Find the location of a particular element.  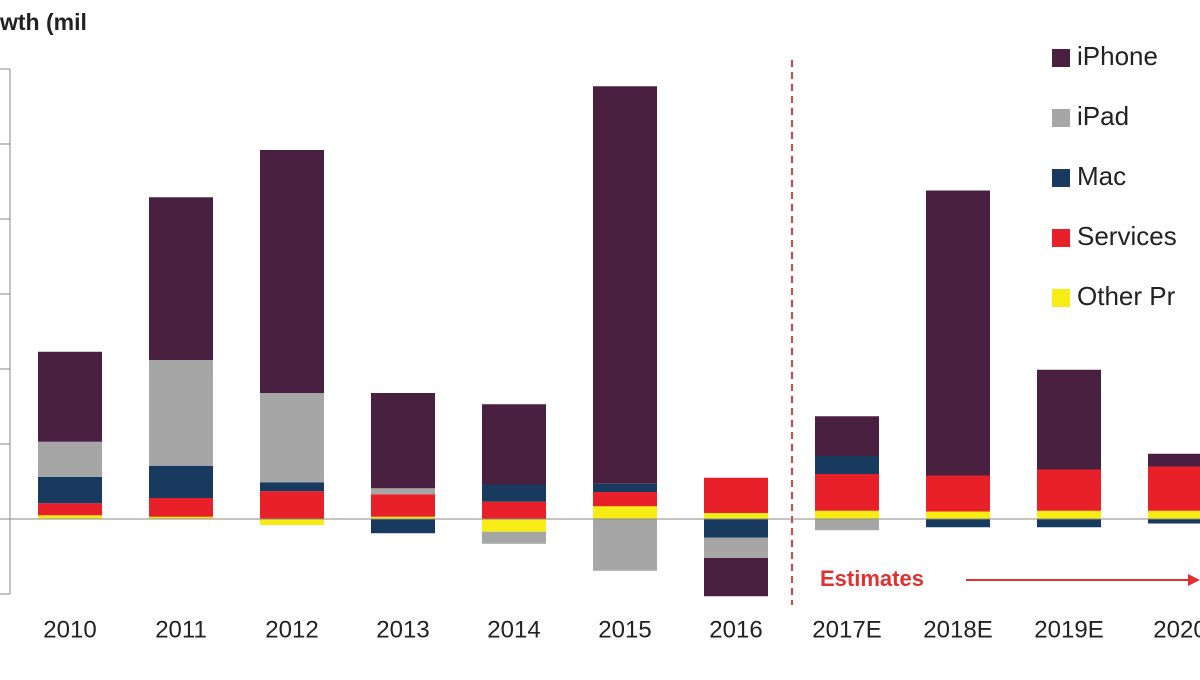

x-tick-label: 2016 is located at coordinates (735, 629).